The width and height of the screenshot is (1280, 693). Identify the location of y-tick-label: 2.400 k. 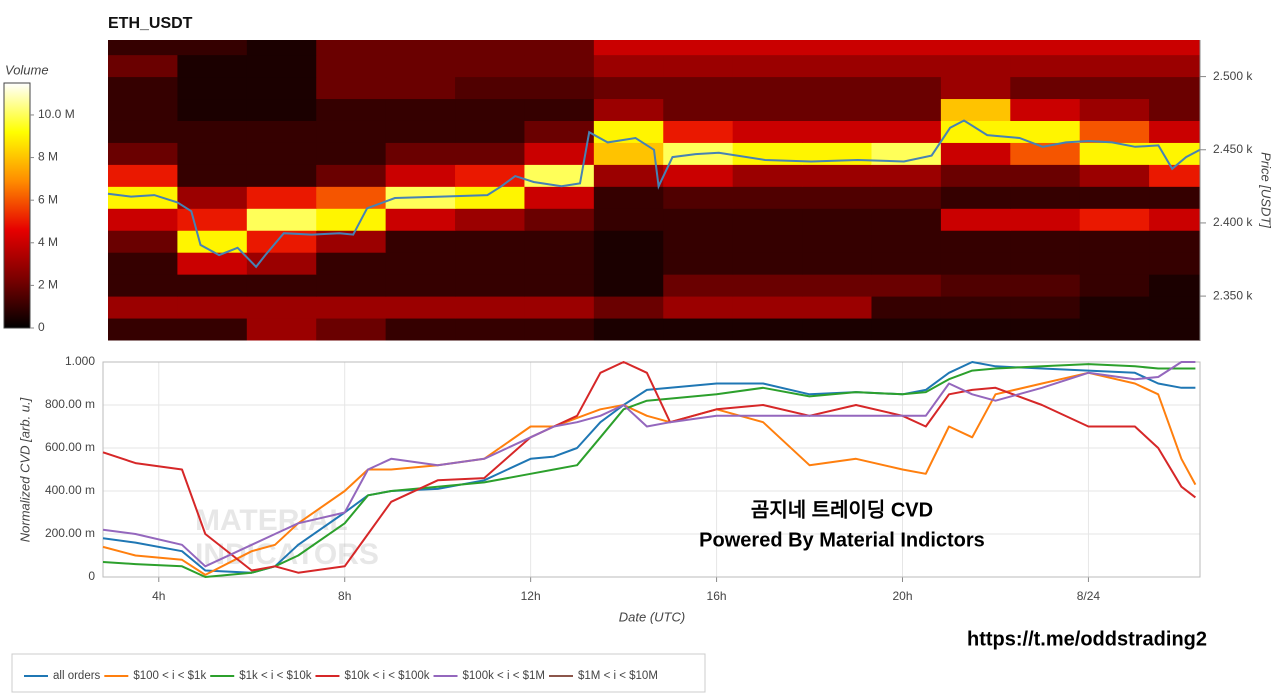
(1233, 222).